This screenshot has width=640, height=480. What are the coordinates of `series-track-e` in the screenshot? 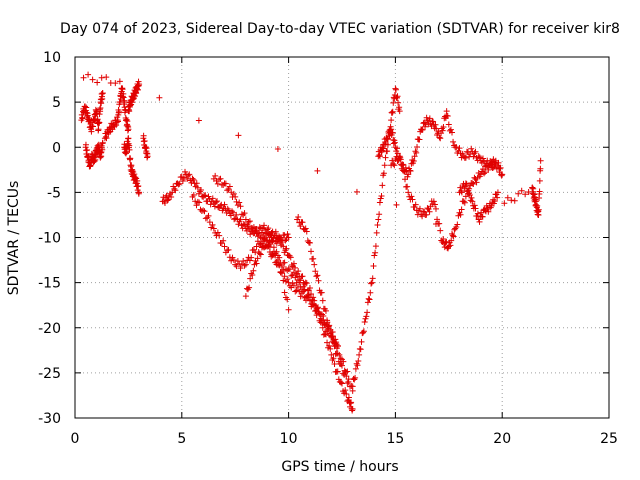 It's located at (134, 96).